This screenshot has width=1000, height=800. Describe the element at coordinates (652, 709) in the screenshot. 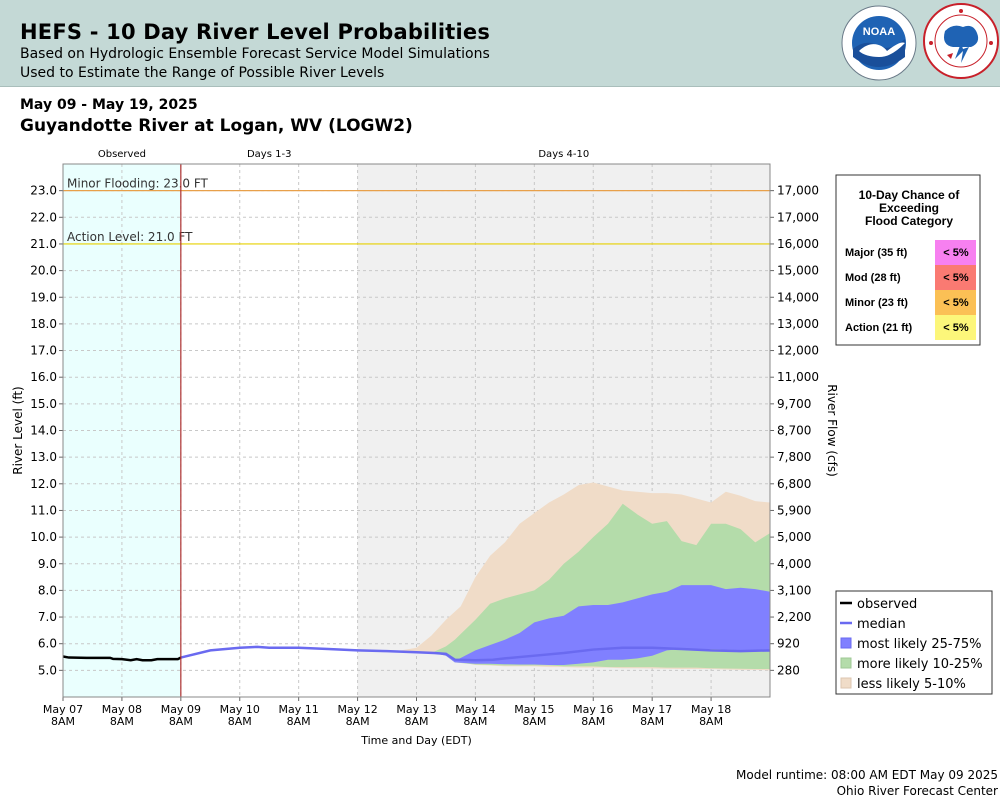

I see `x-tick-day: May 17` at that location.